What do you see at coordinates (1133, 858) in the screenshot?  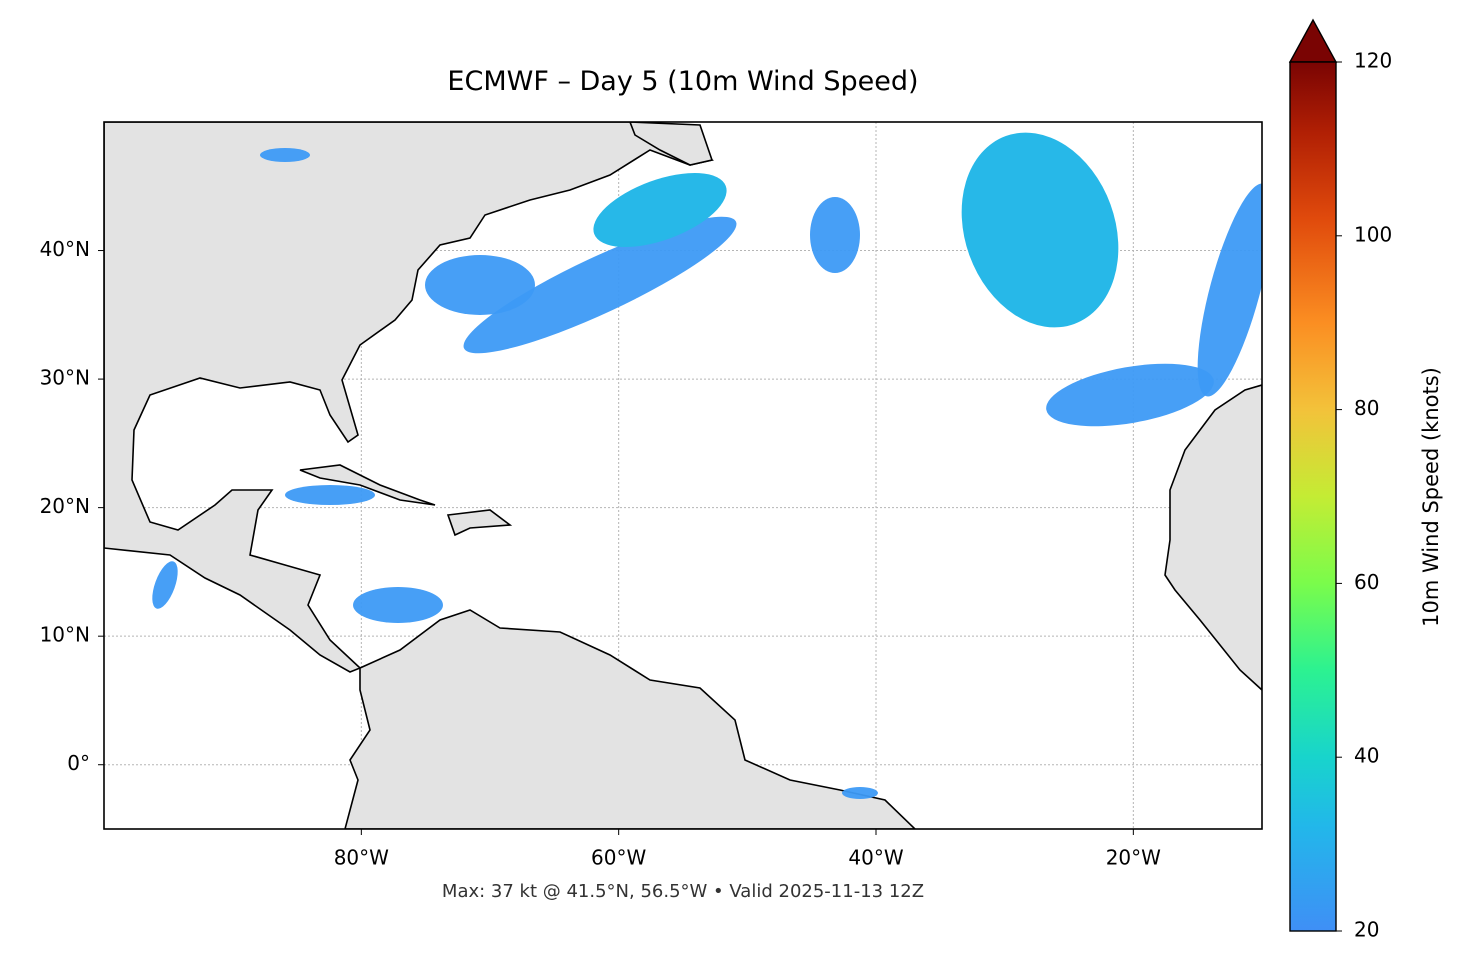 I see `x-tick-label: 20°W` at bounding box center [1133, 858].